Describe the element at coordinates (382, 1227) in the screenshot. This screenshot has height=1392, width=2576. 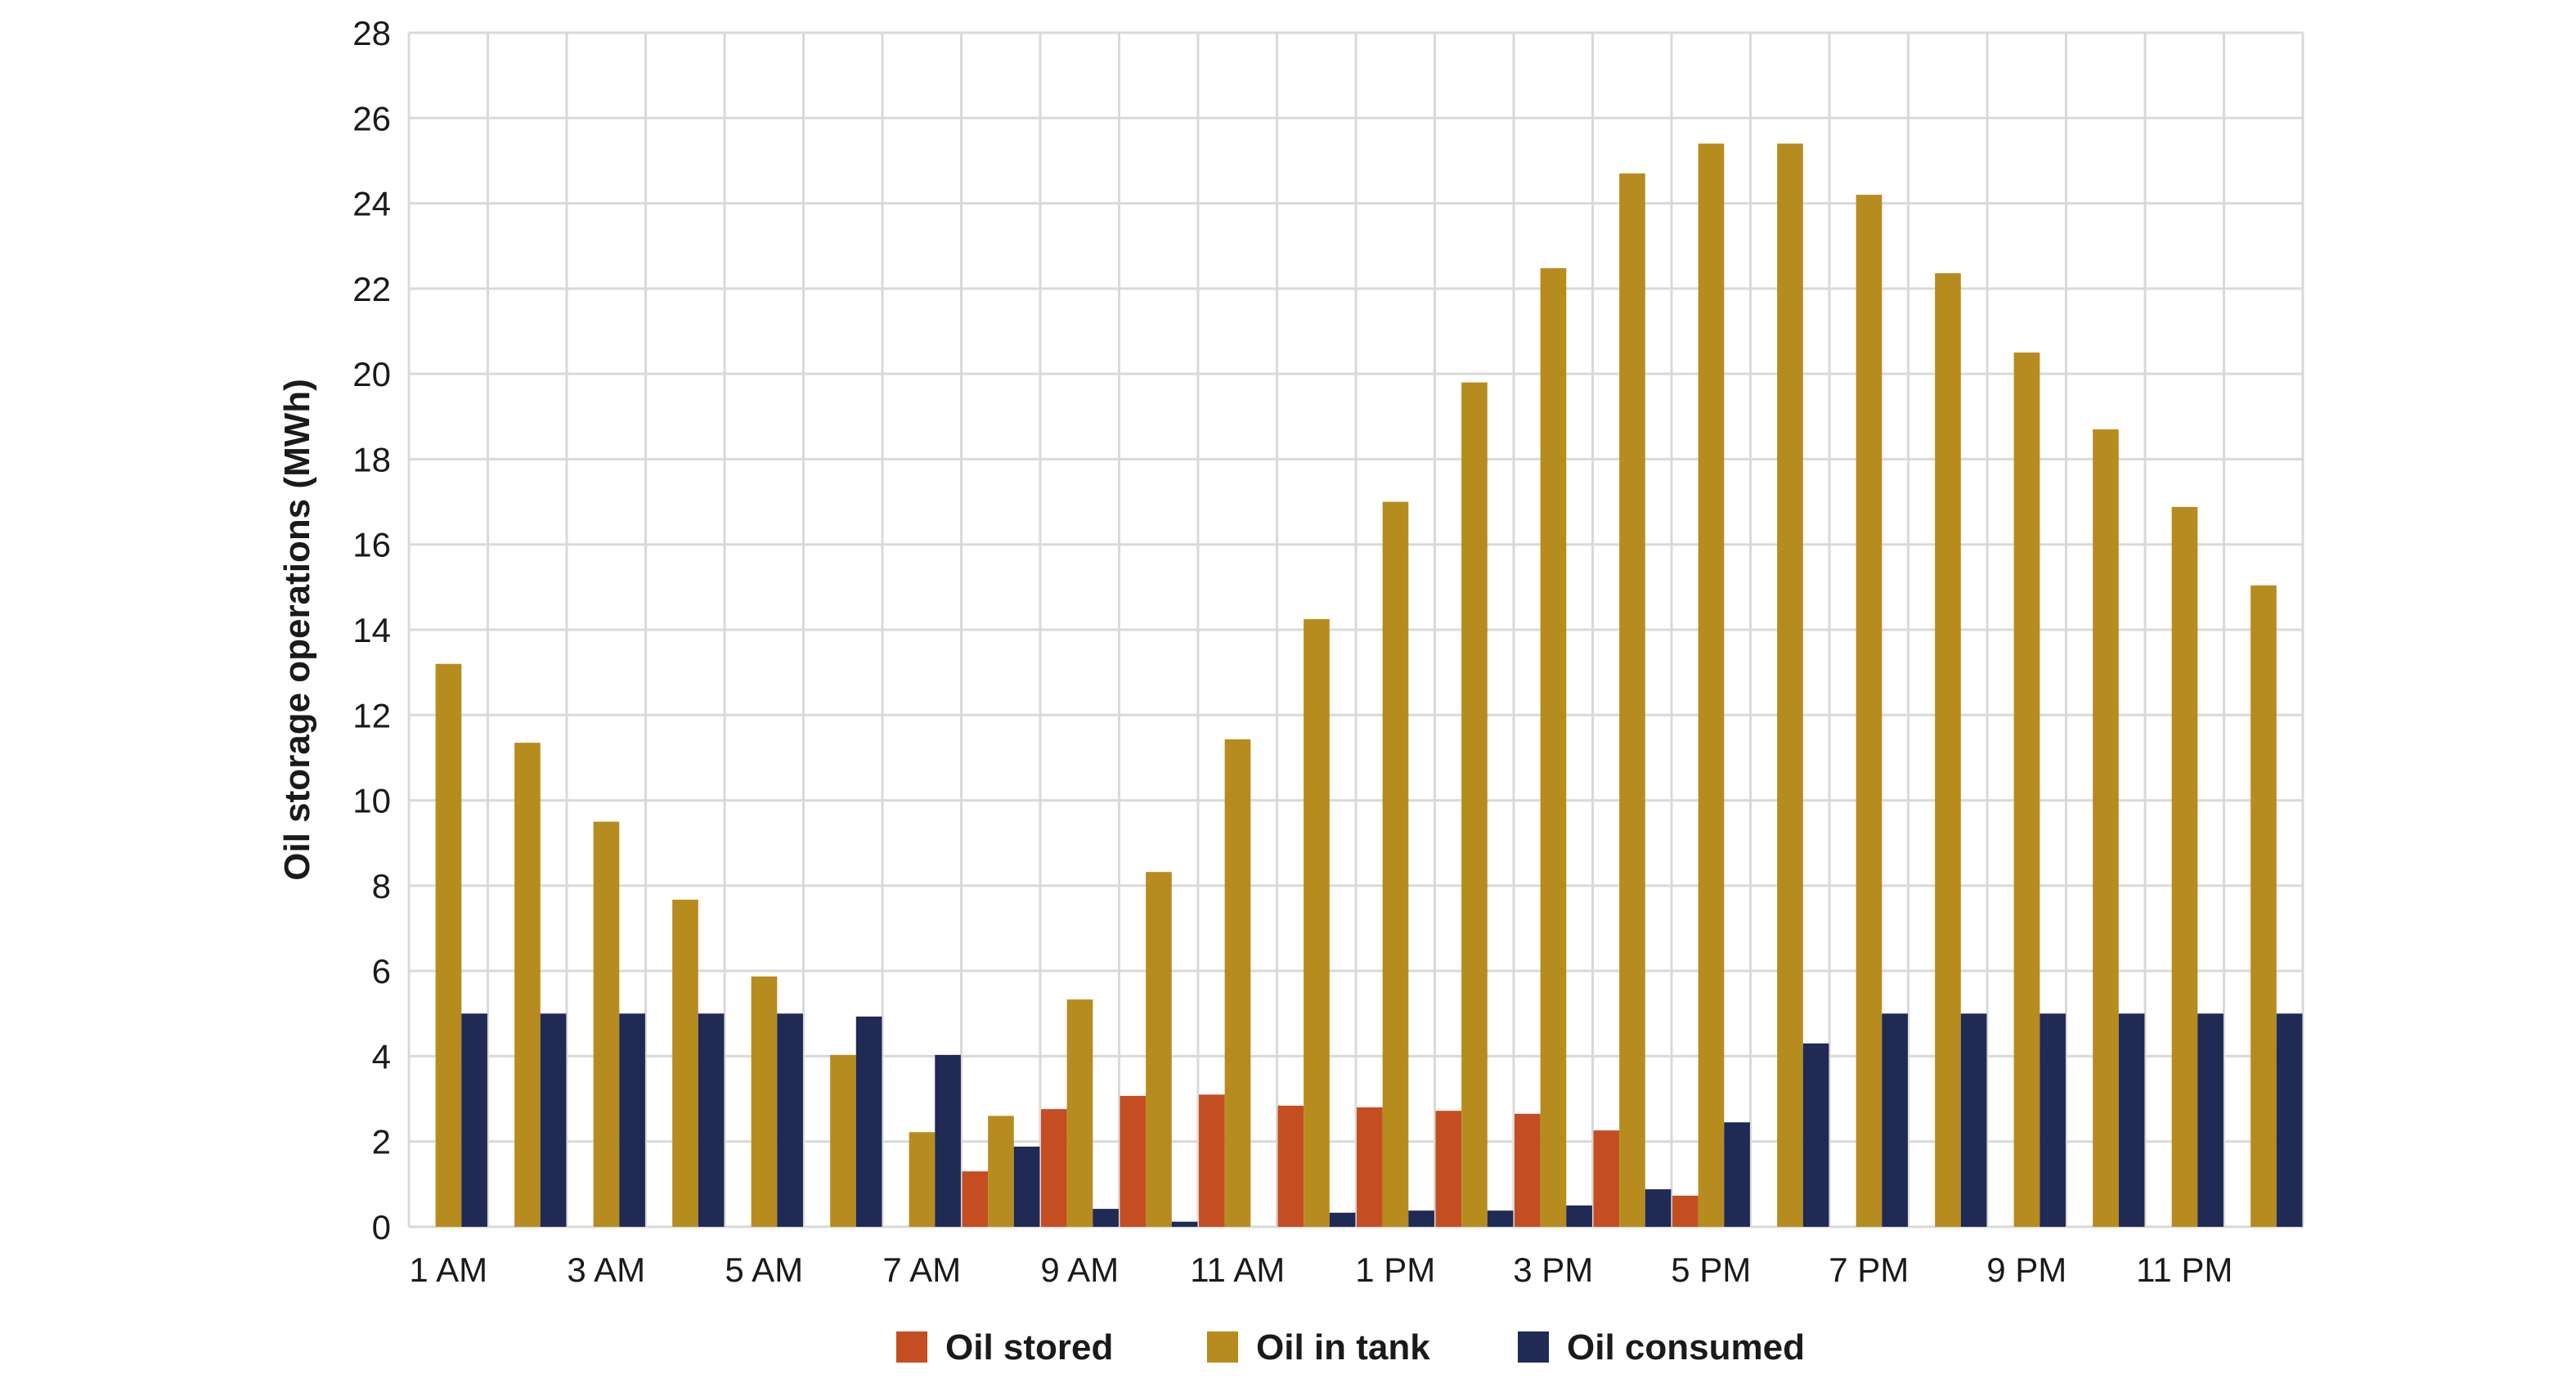
I see `y-tick-label: 0` at that location.